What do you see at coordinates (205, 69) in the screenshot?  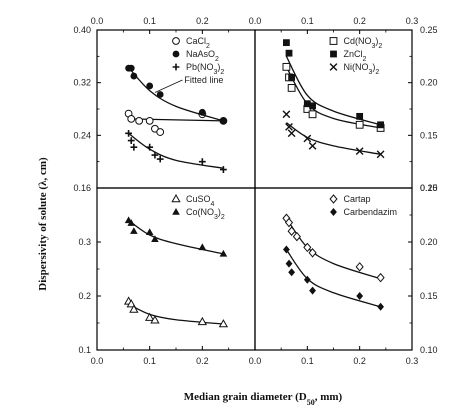 I see `legend-label: Pb(NO3)2` at bounding box center [205, 69].